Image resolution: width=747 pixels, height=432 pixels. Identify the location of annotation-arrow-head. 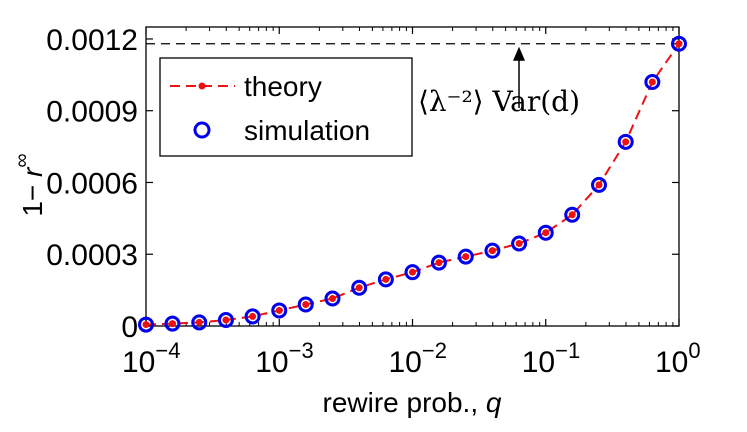
(519, 53).